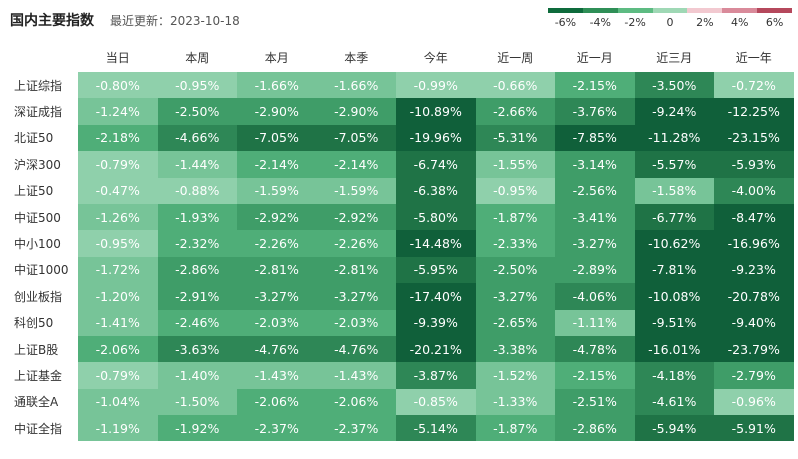 Image resolution: width=798 pixels, height=459 pixels. Describe the element at coordinates (436, 270) in the screenshot. I see `heatmap-cell: -5.95%` at that location.